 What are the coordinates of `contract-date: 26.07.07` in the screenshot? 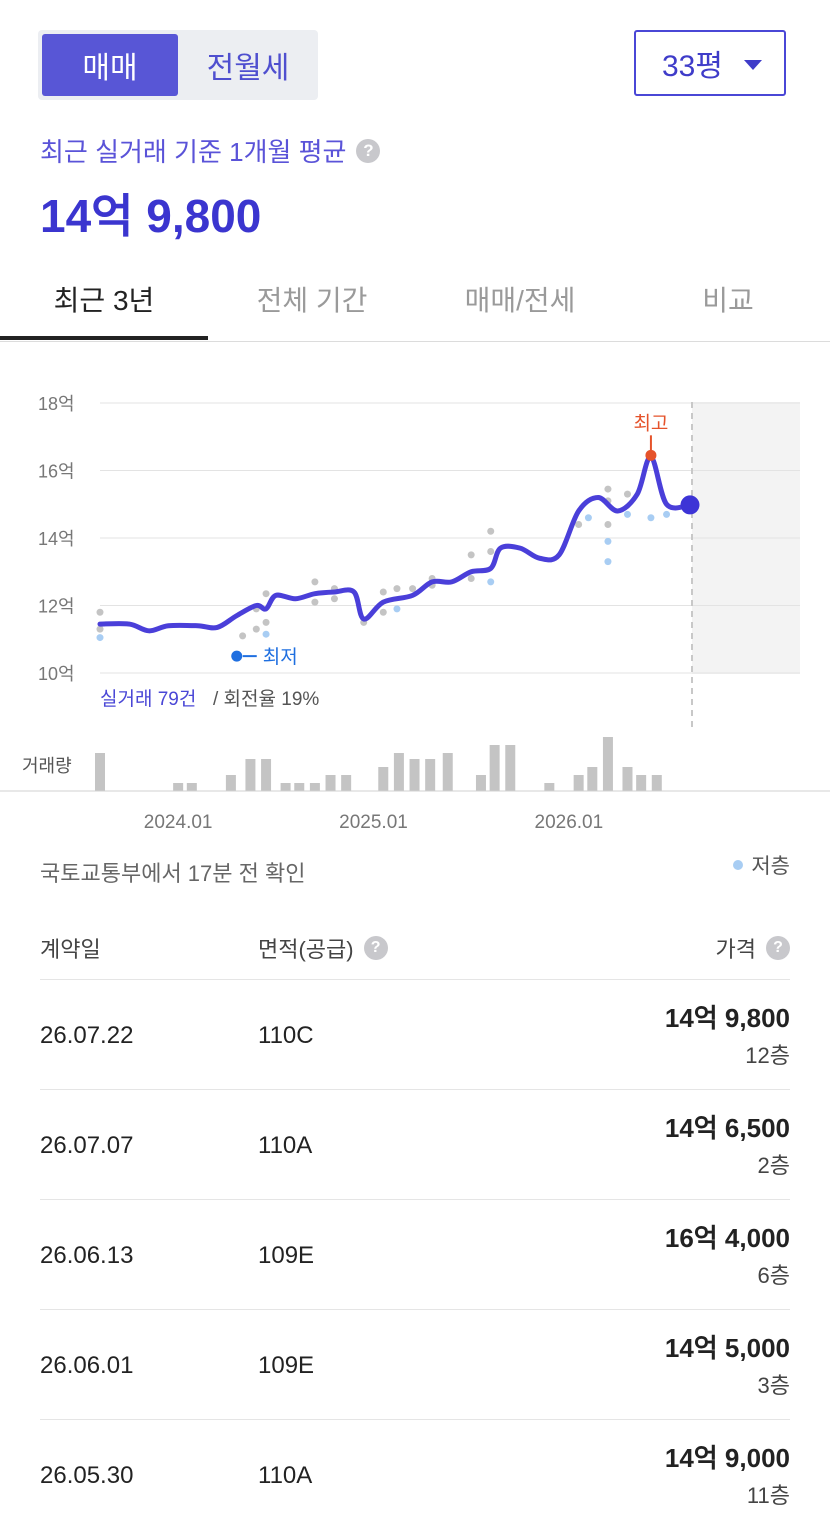 It's located at (87, 1145).